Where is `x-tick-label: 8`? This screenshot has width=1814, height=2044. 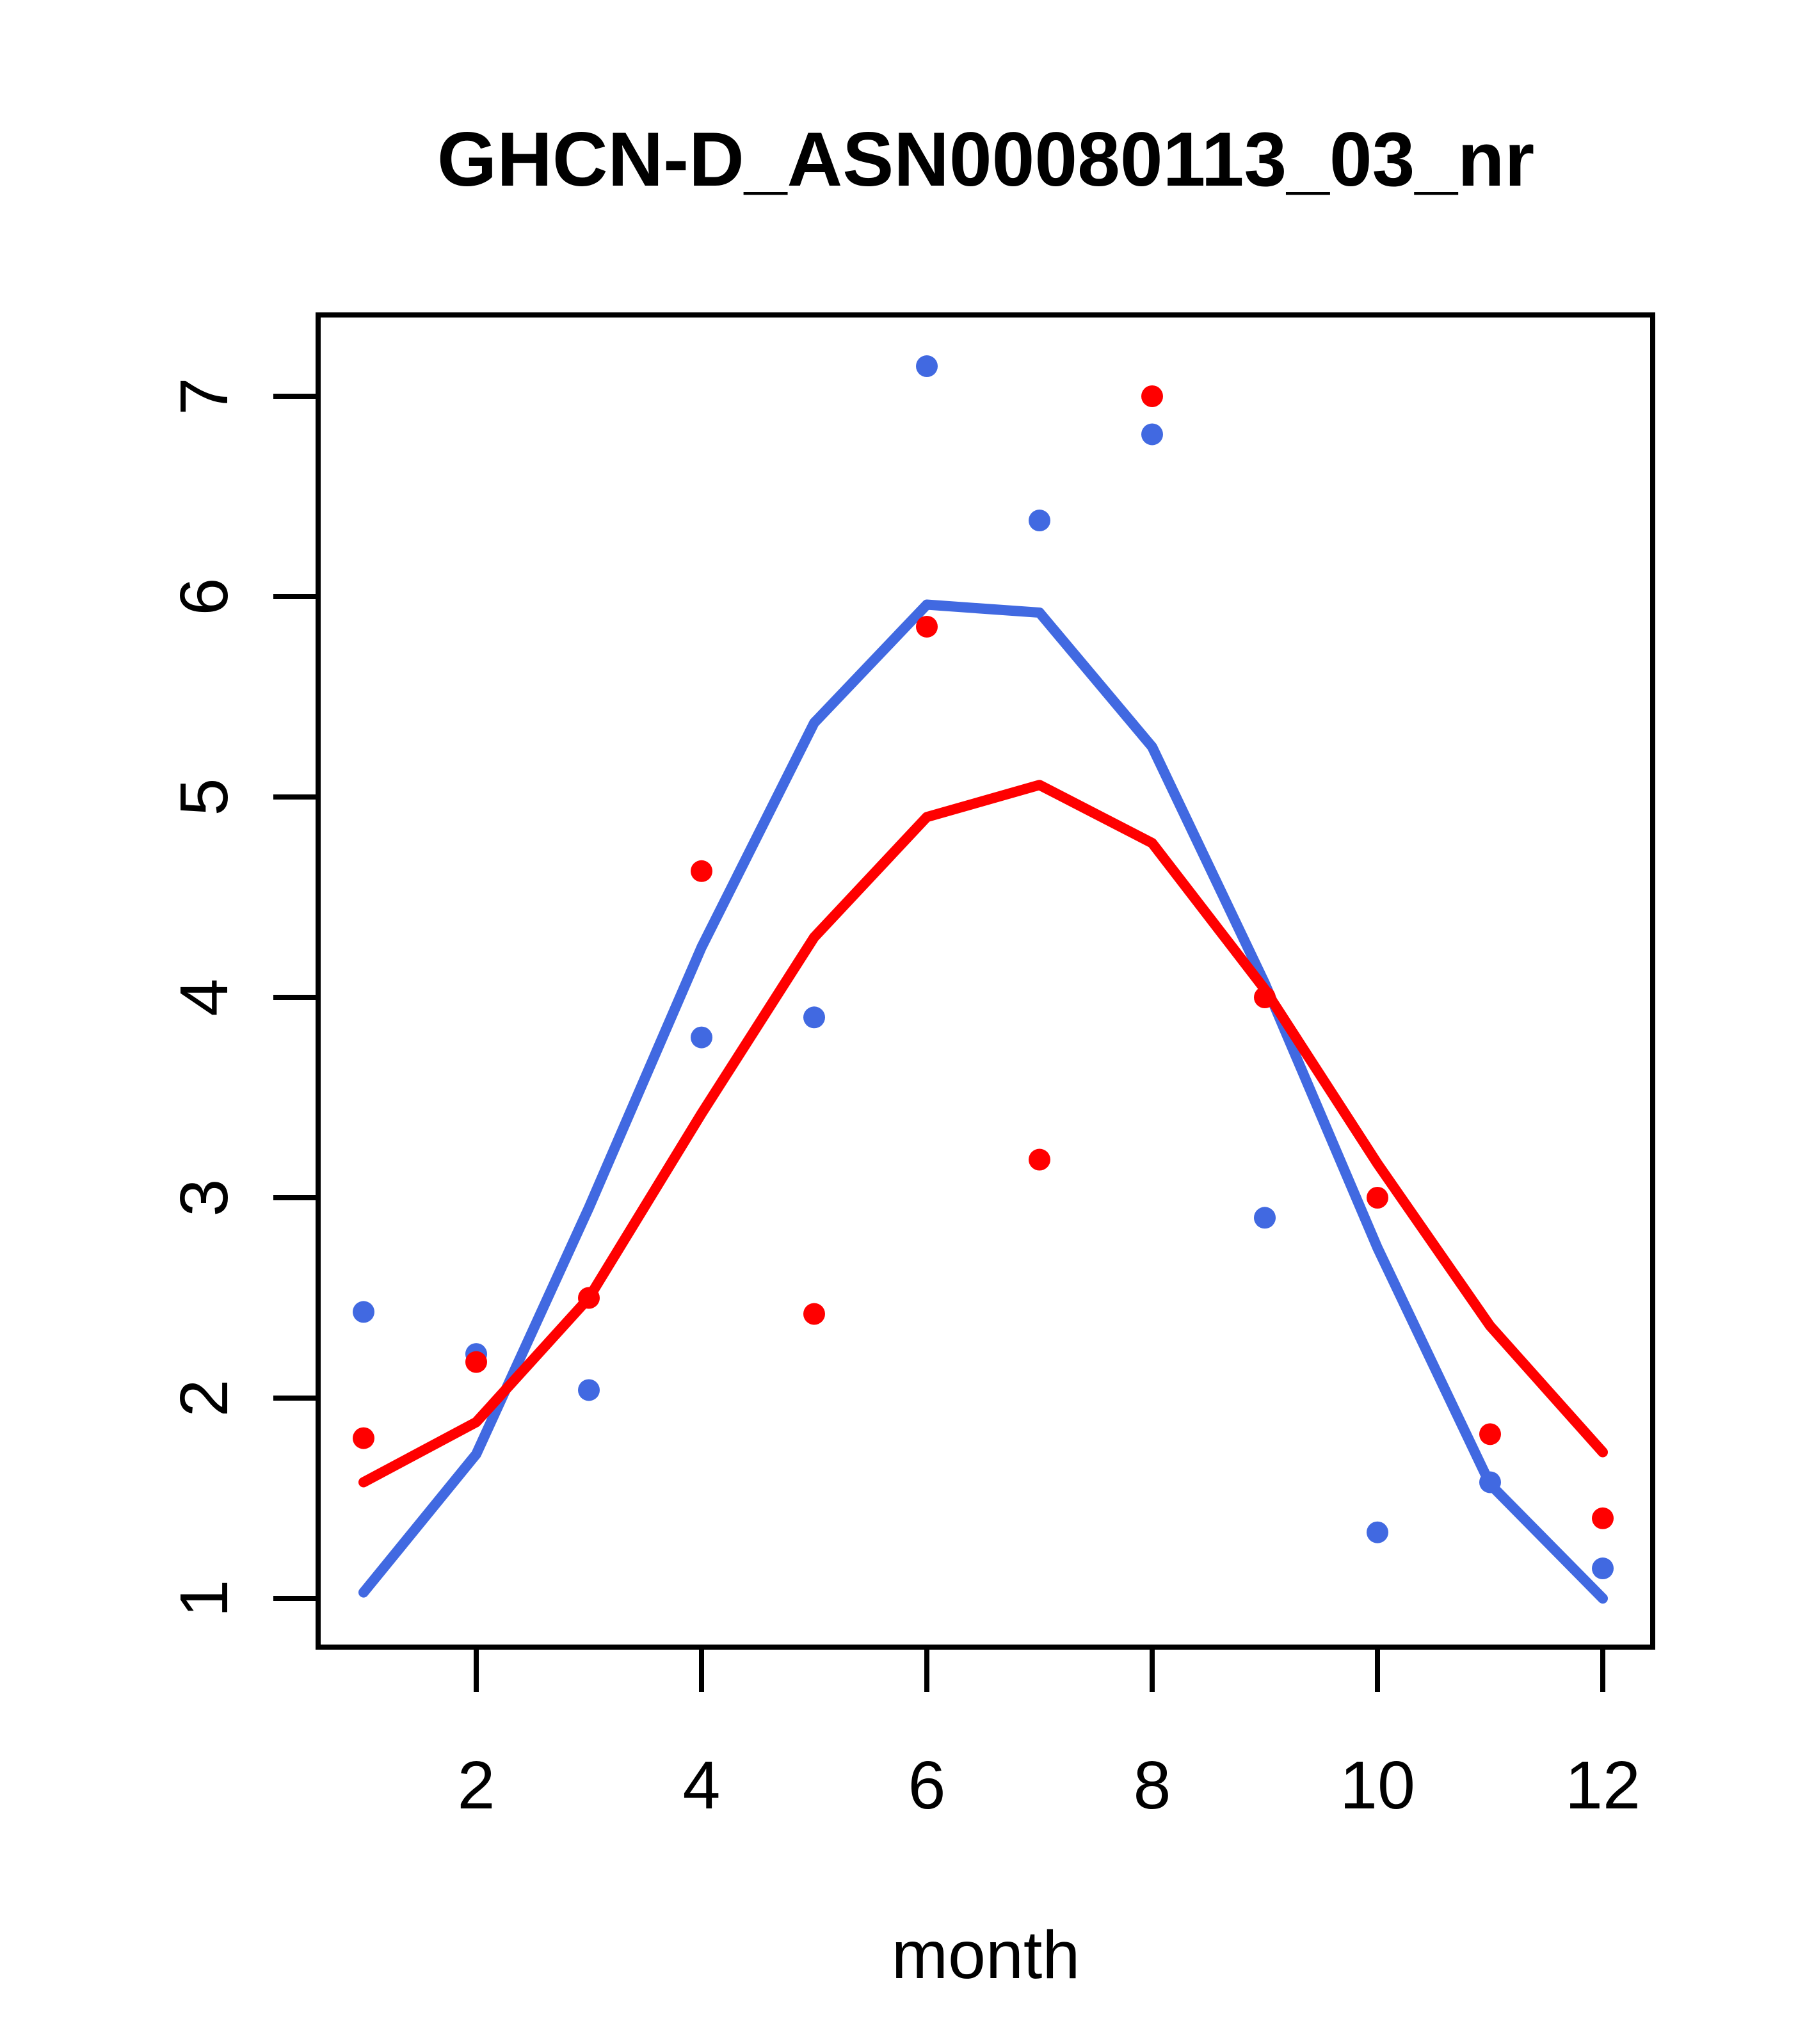 x-tick-label: 8 is located at coordinates (1152, 1785).